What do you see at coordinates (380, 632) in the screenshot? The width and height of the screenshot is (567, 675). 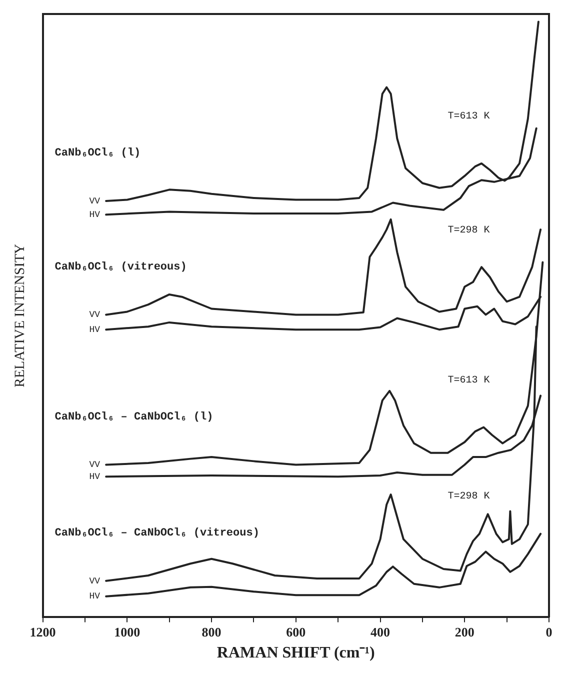 I see `x-tick-label: 400` at bounding box center [380, 632].